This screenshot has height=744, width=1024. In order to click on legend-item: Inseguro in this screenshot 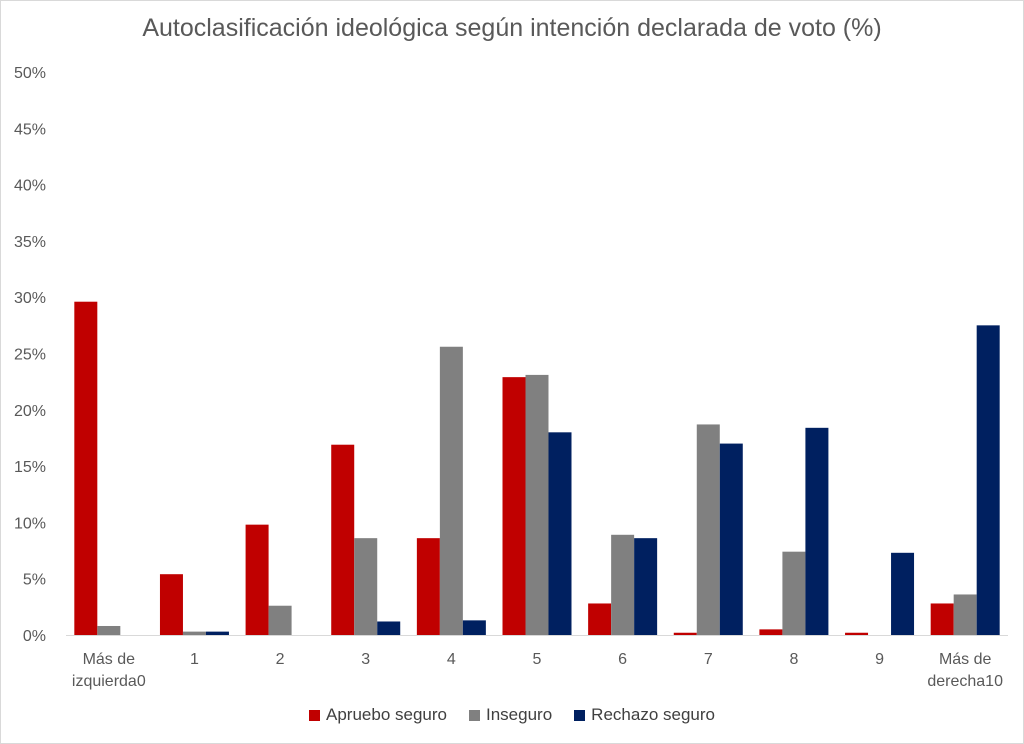, I will do `click(510, 715)`.